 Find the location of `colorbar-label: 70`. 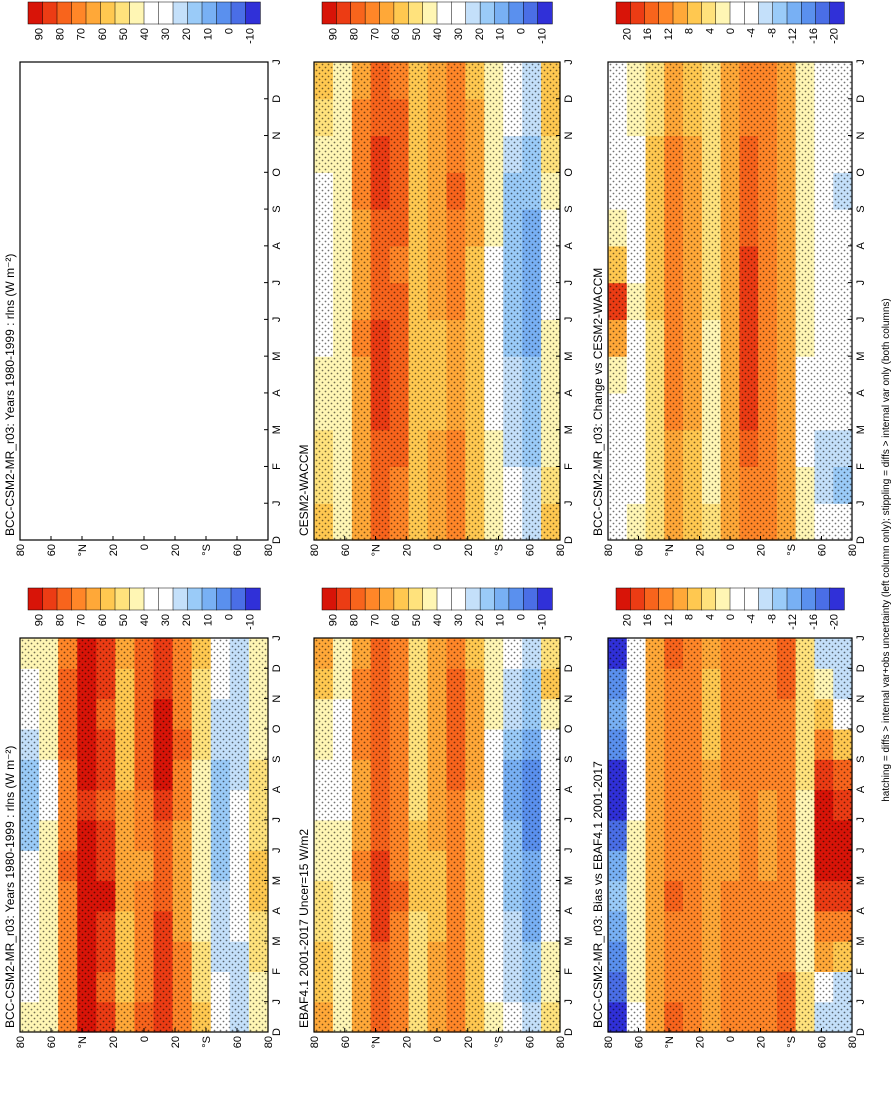

colorbar-label: 70 is located at coordinates (375, 620).